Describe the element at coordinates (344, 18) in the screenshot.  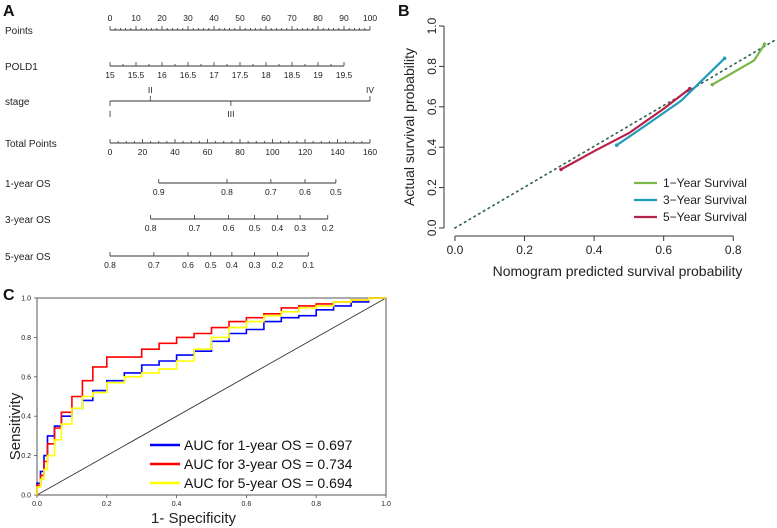
I see `points-tick-label: 90` at that location.